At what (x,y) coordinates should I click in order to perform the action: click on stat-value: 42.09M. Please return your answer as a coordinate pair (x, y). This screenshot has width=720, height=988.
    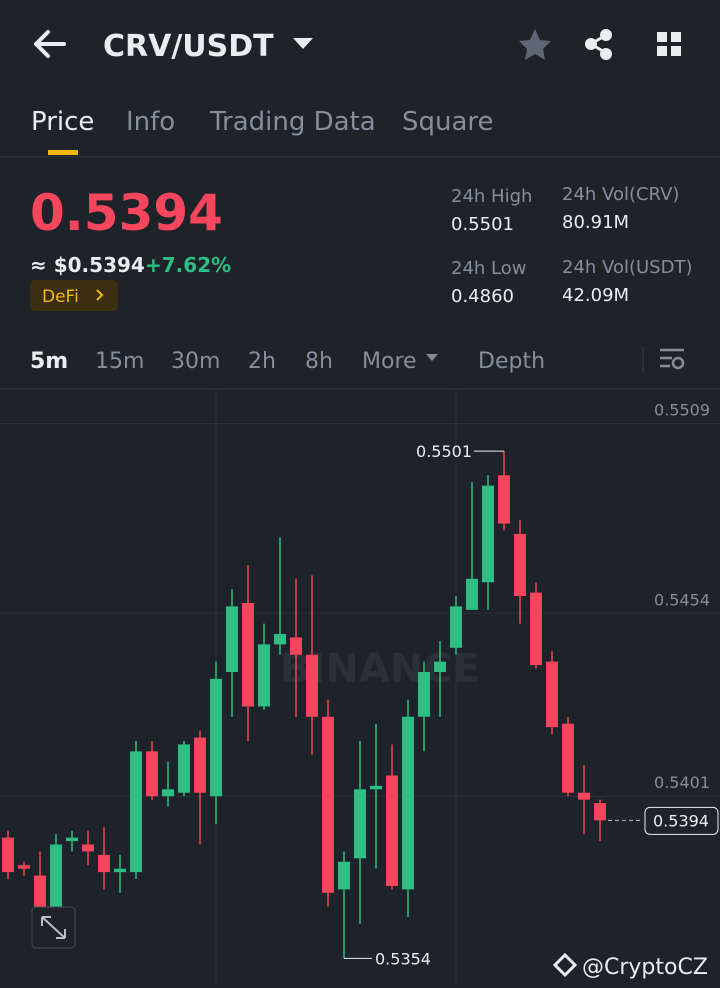
    Looking at the image, I should click on (595, 295).